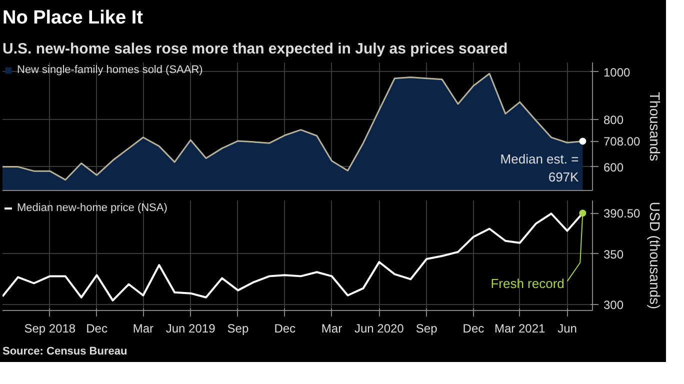  I want to click on chart-title: No Place Like It, so click(73, 18).